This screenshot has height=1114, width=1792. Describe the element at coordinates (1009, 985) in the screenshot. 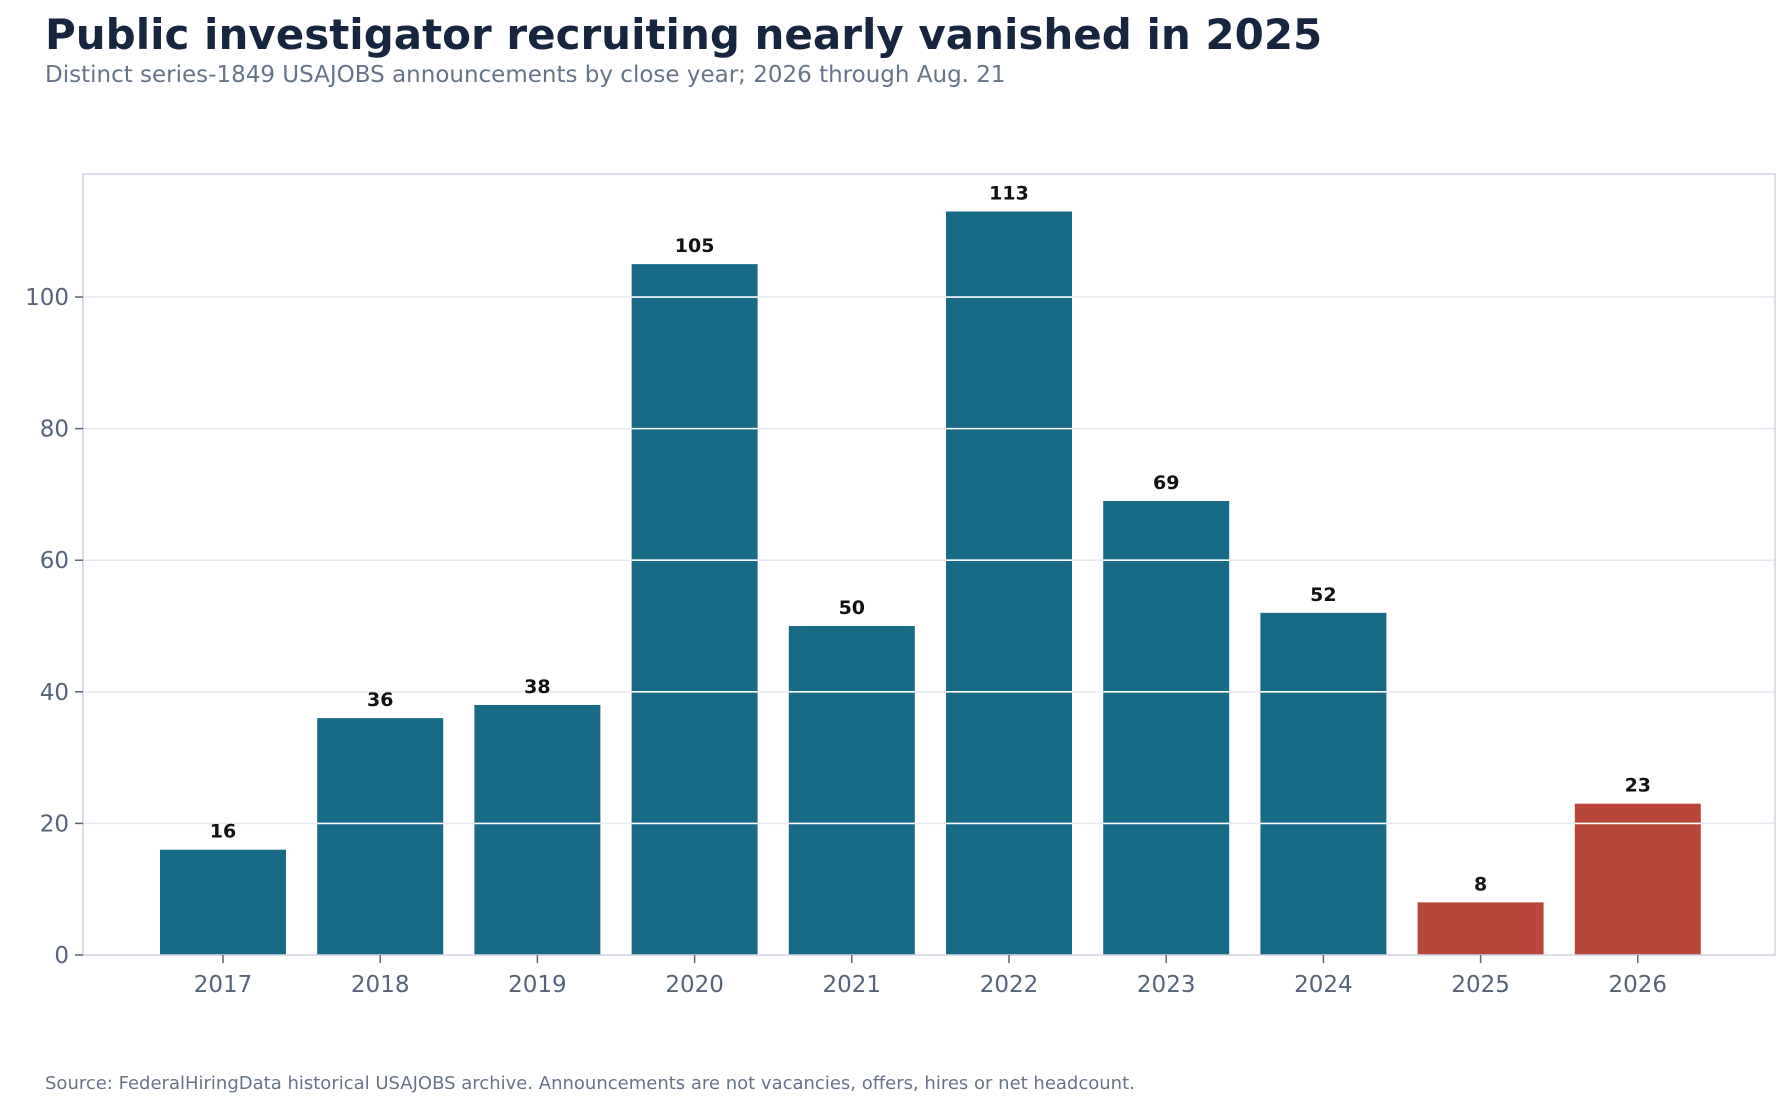

I see `x-tick-label-2022: 2022` at that location.